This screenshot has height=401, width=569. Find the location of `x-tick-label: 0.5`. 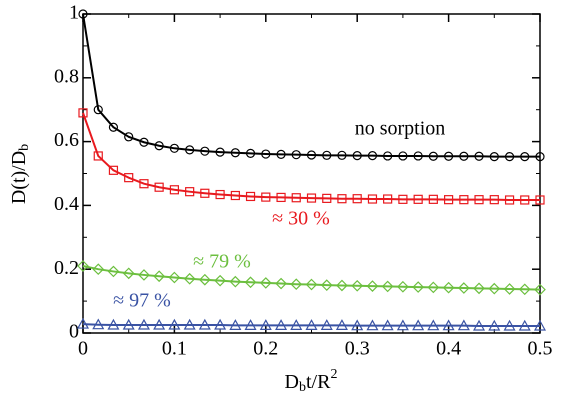

x-tick-label: 0.5 is located at coordinates (540, 349).